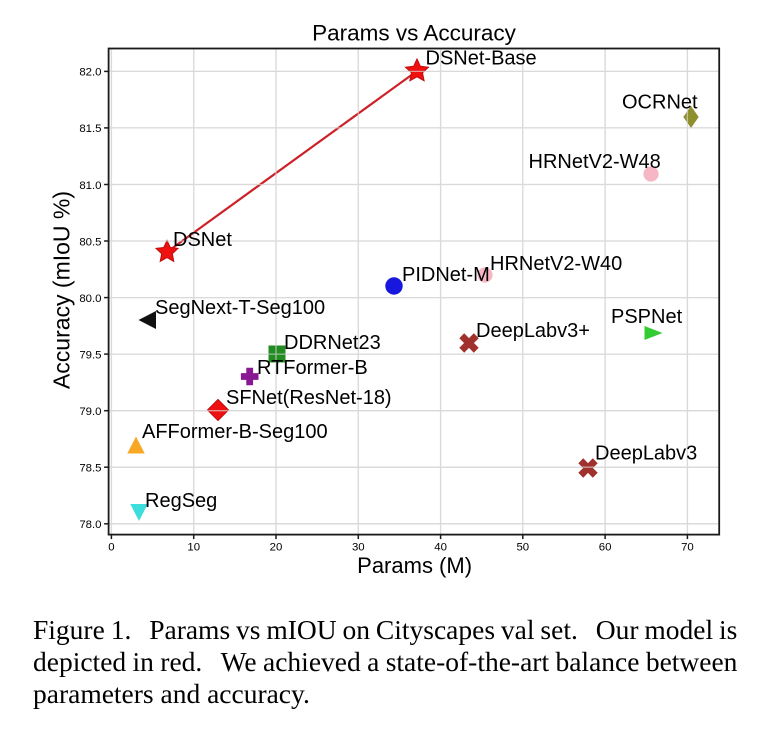 The width and height of the screenshot is (772, 743). I want to click on svg-text: 80.0, so click(90, 299).